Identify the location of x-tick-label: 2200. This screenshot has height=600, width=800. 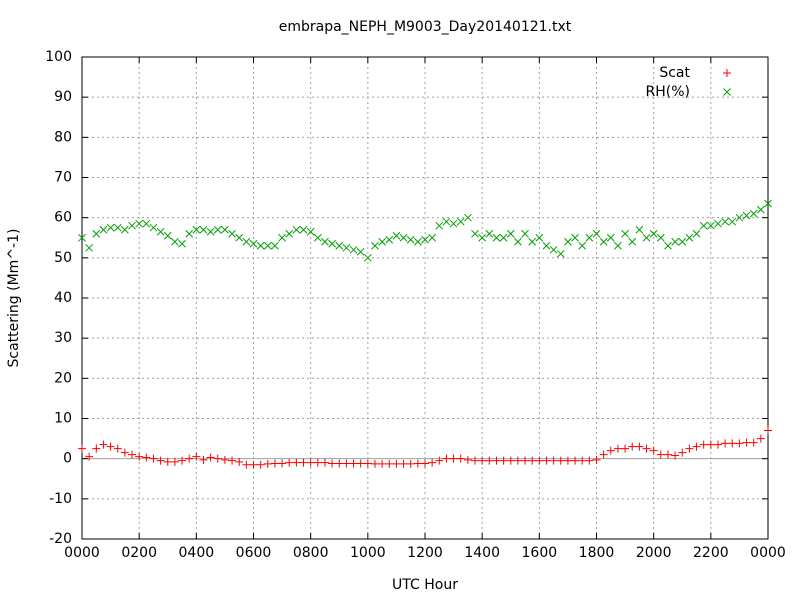
(711, 553).